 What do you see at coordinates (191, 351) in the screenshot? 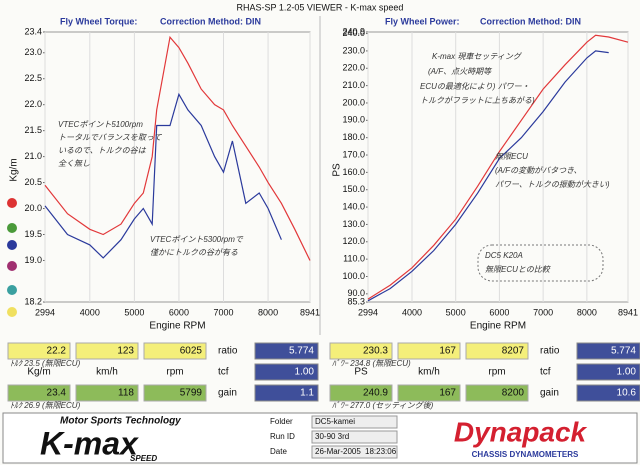
I see `readout-value: 6025` at bounding box center [191, 351].